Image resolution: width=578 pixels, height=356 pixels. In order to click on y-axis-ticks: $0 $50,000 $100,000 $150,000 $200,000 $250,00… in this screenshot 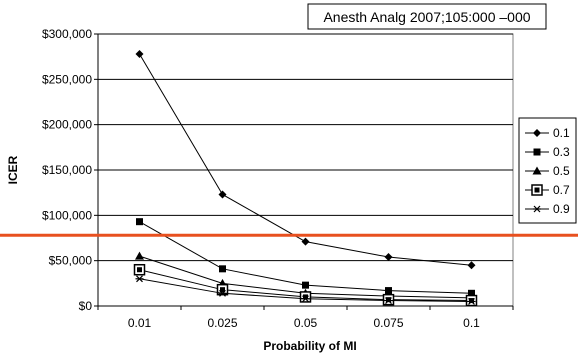, I will do `click(70, 170)`.